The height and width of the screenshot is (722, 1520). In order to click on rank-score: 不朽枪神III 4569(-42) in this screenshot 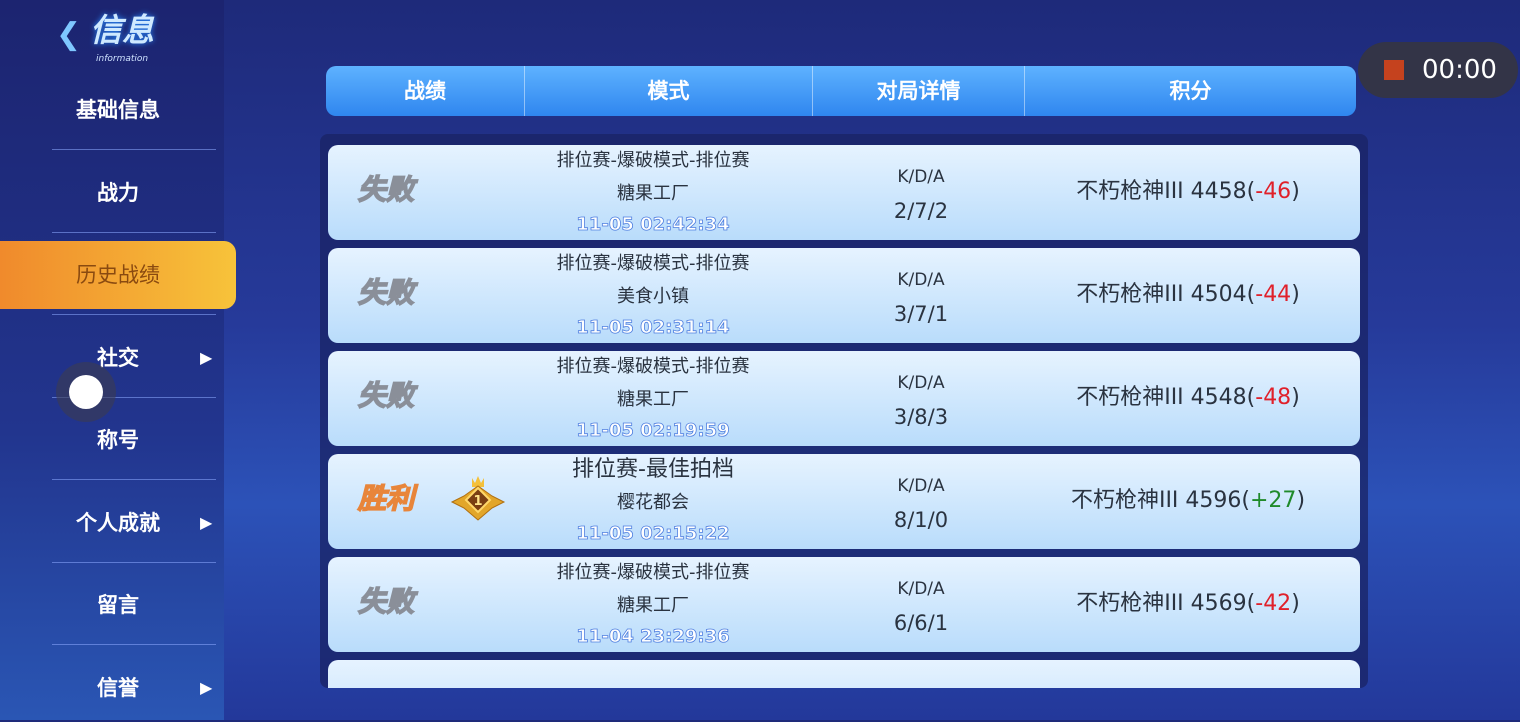, I will do `click(1188, 603)`.